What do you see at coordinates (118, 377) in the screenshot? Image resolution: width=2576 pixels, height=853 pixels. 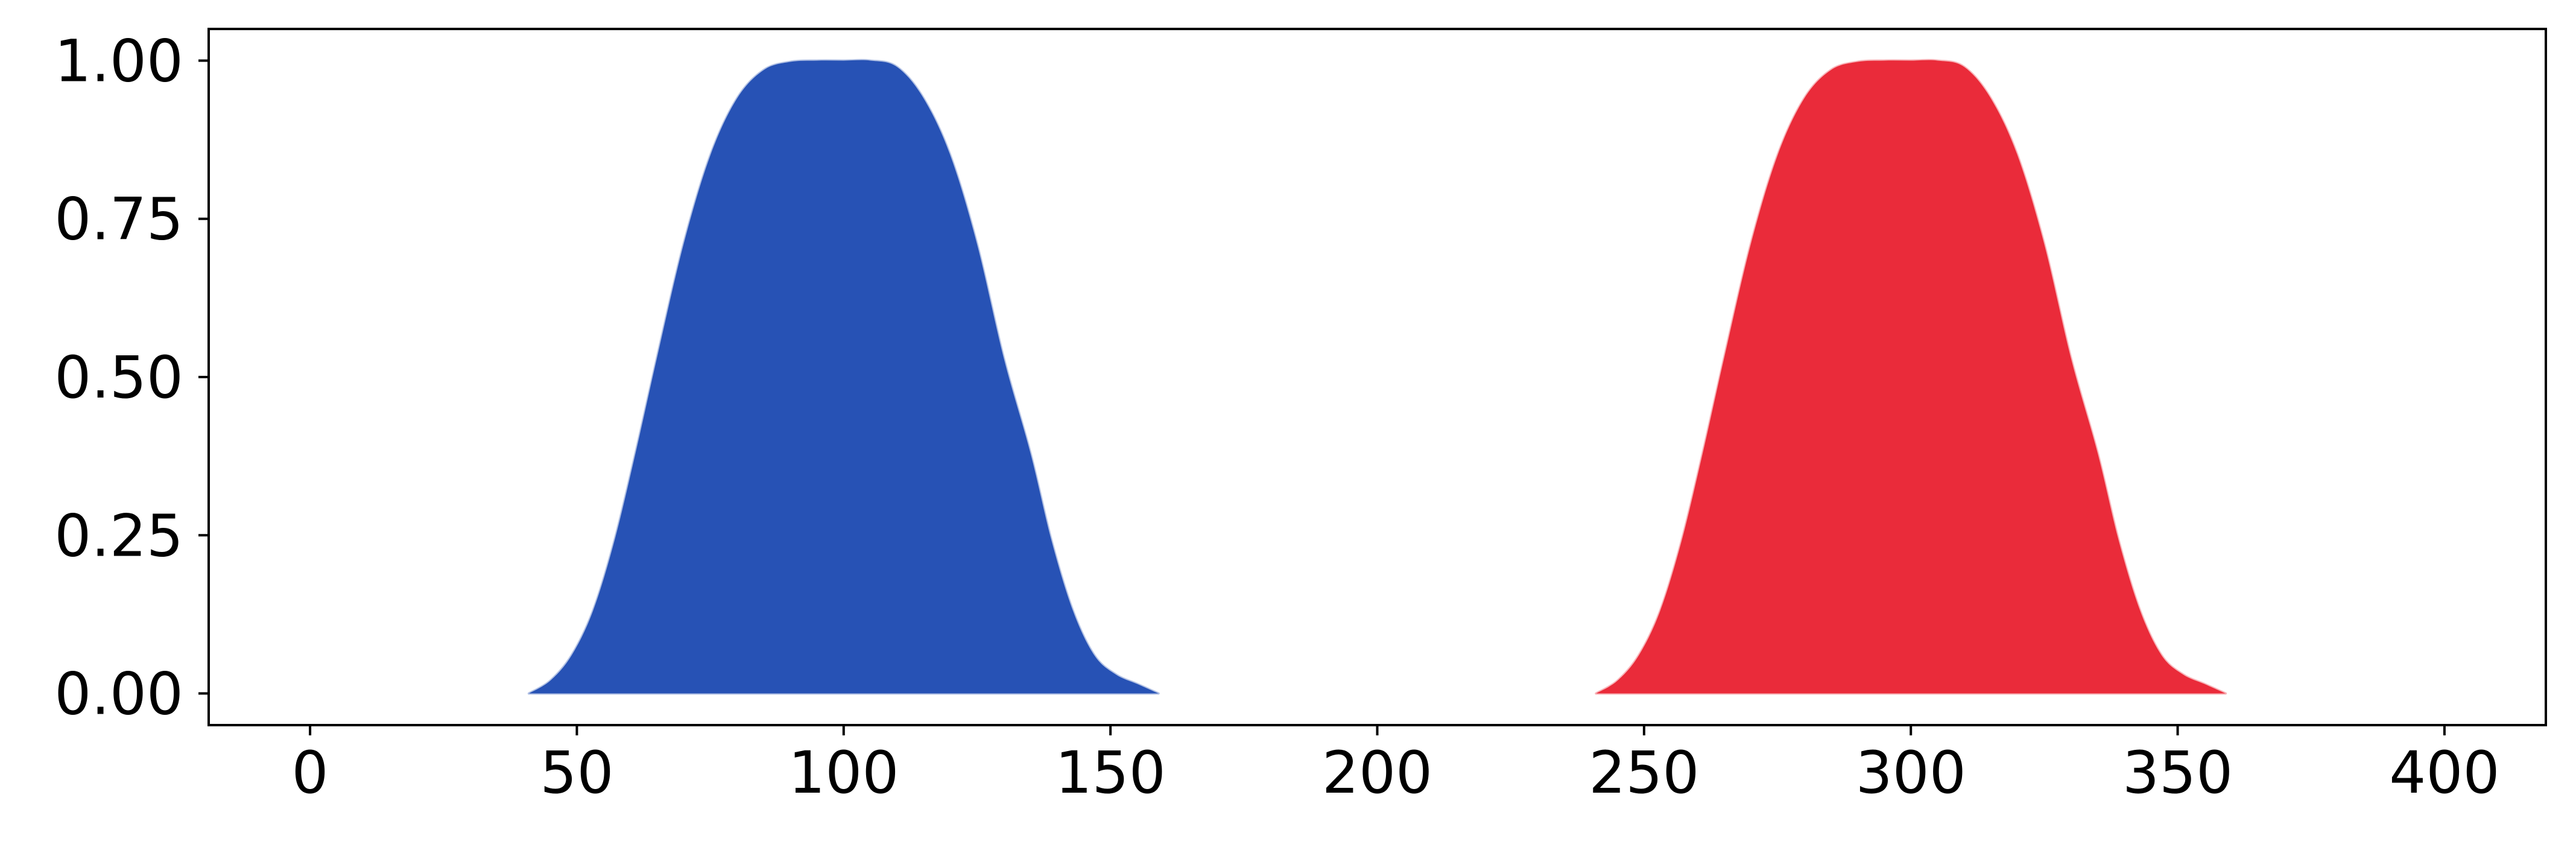 I see `y-tick-label: 0.50` at bounding box center [118, 377].